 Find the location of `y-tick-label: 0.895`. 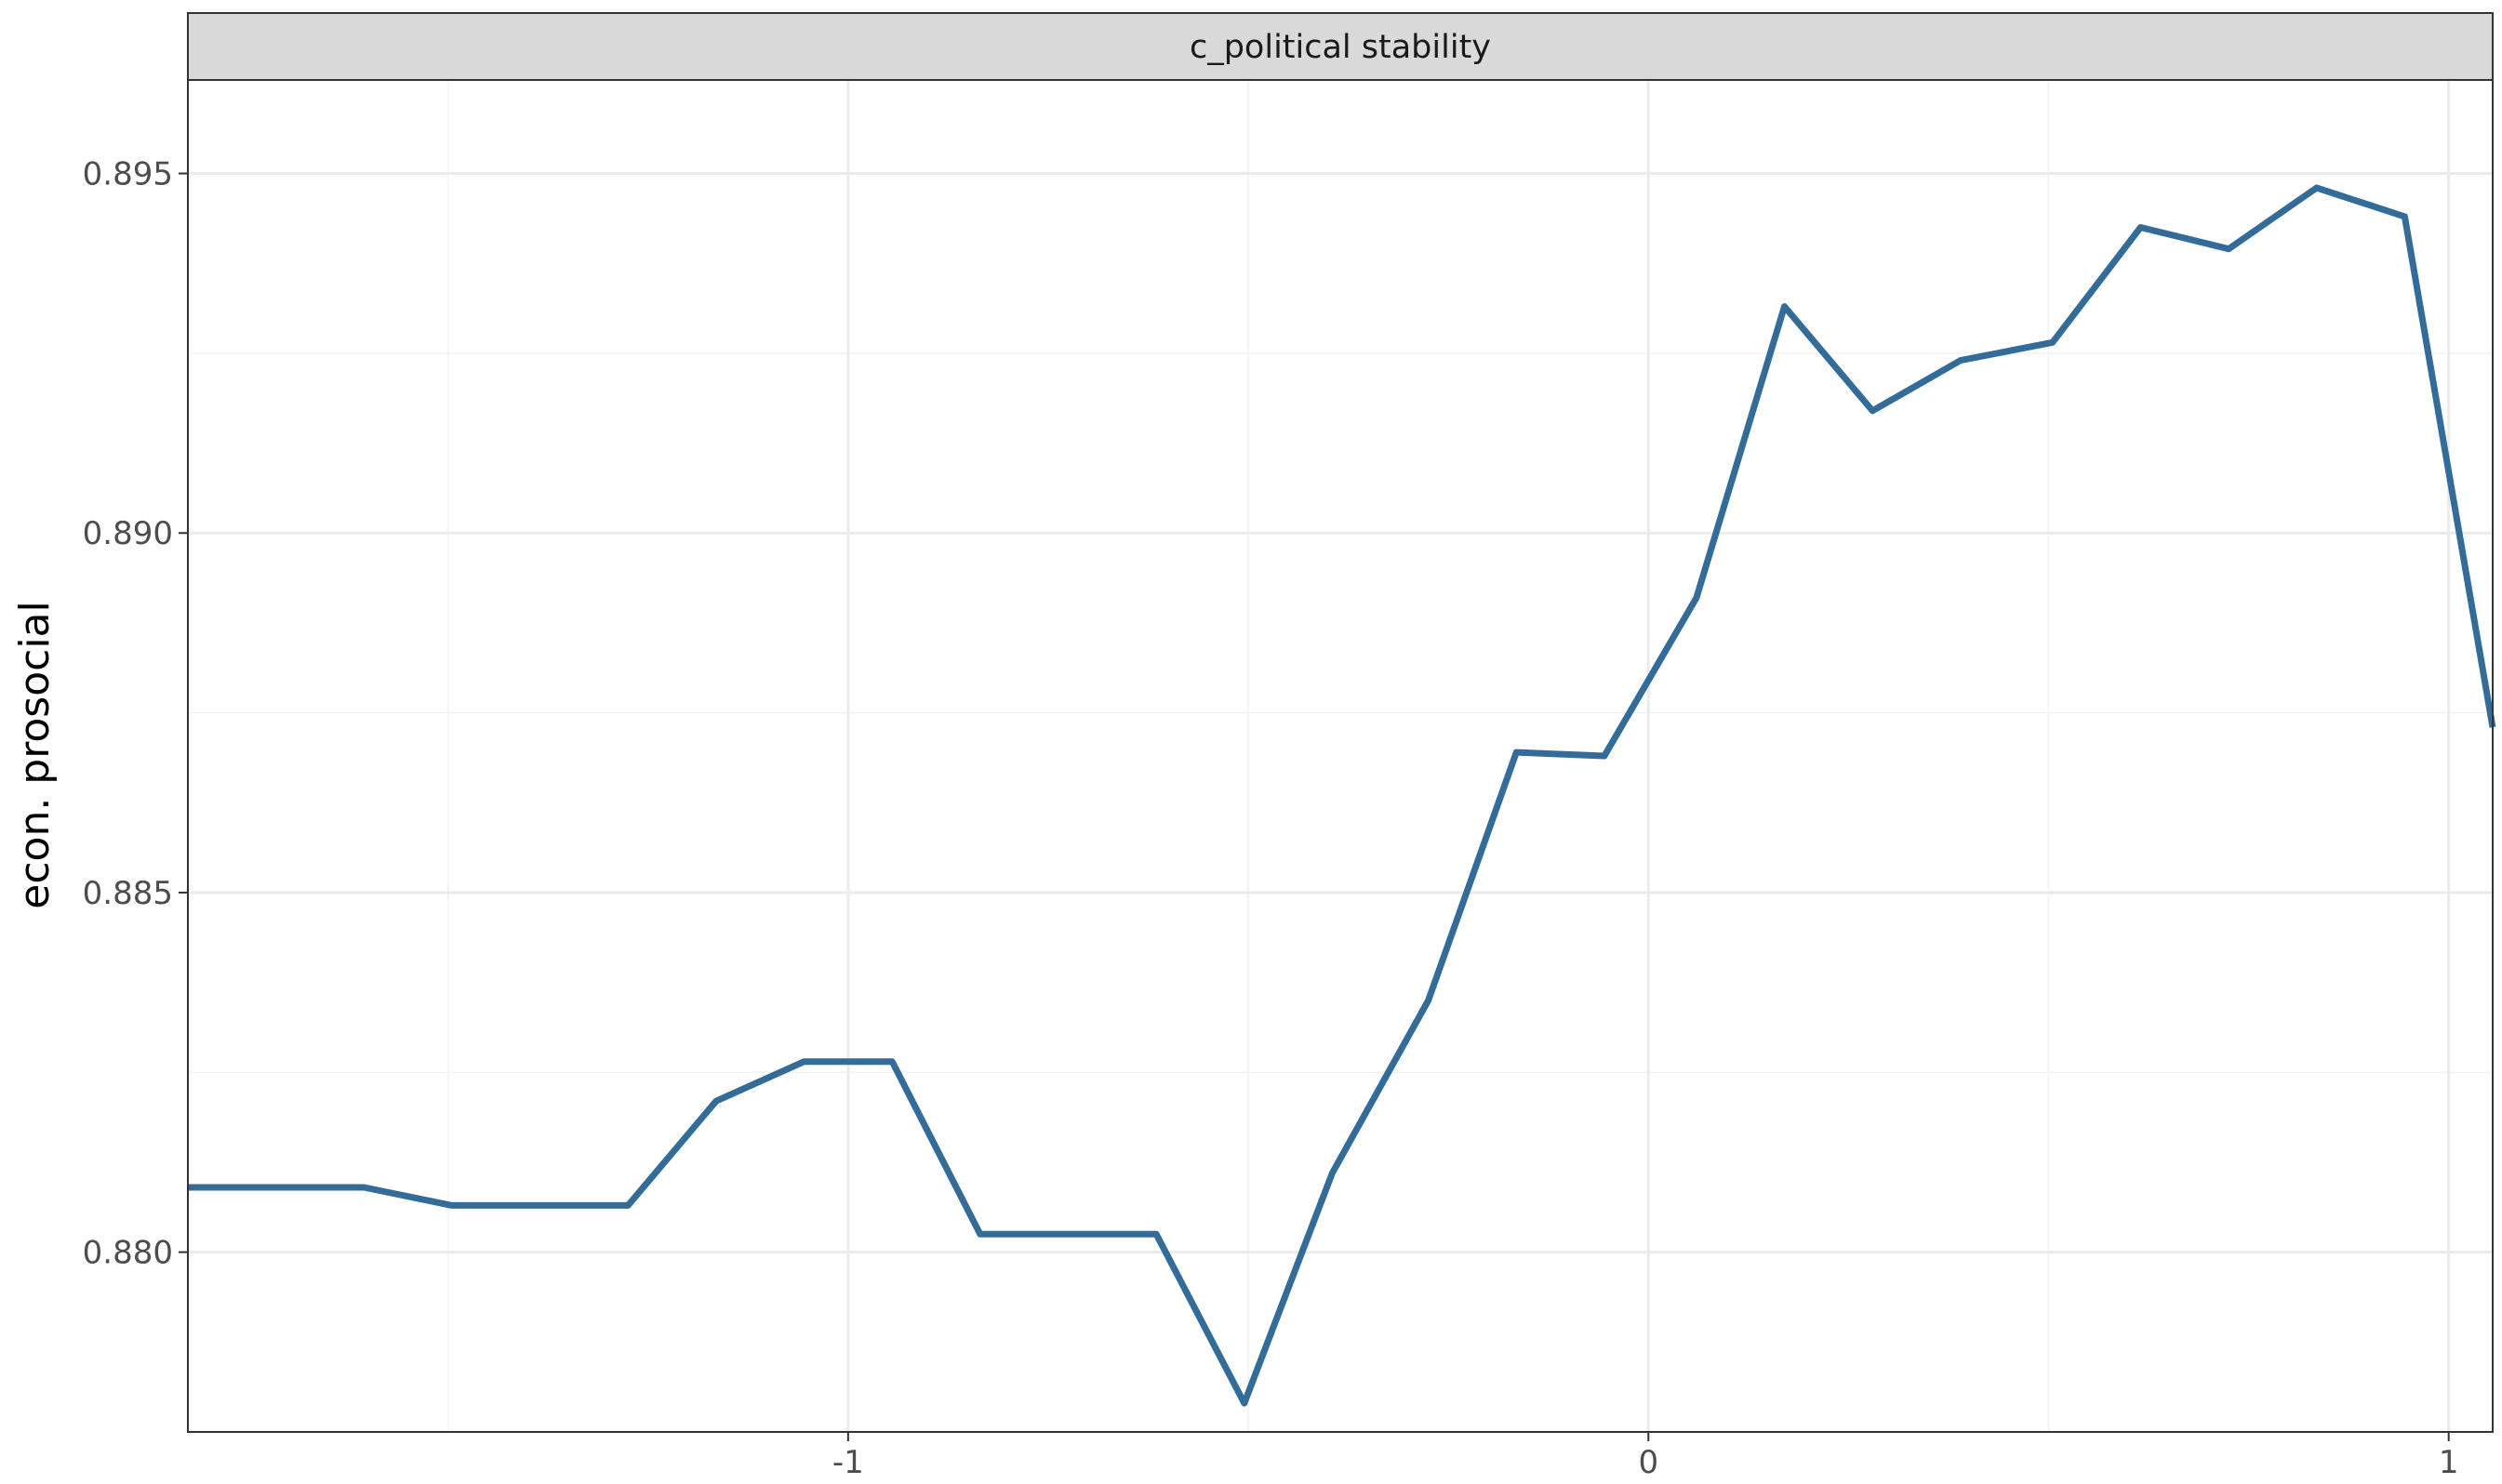

y-tick-label: 0.895 is located at coordinates (128, 174).